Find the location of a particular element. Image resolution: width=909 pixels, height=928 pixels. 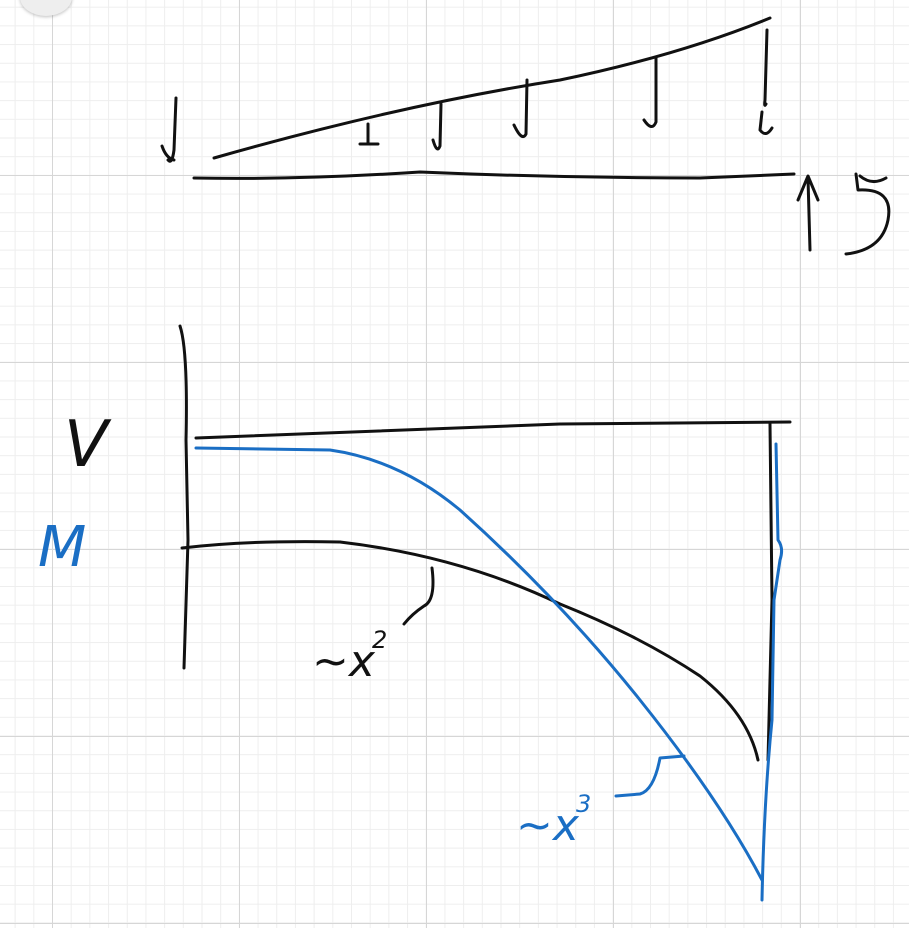

shear-leader-line is located at coordinates (418, 596).